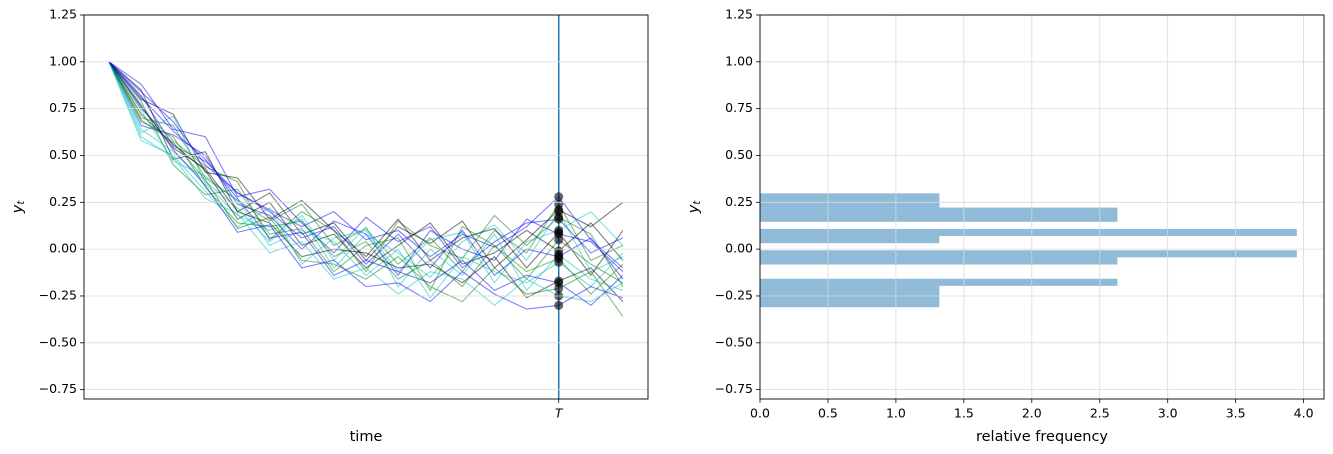 This screenshot has width=1333, height=454. I want to click on x-tick-label: 2.0, so click(1032, 413).